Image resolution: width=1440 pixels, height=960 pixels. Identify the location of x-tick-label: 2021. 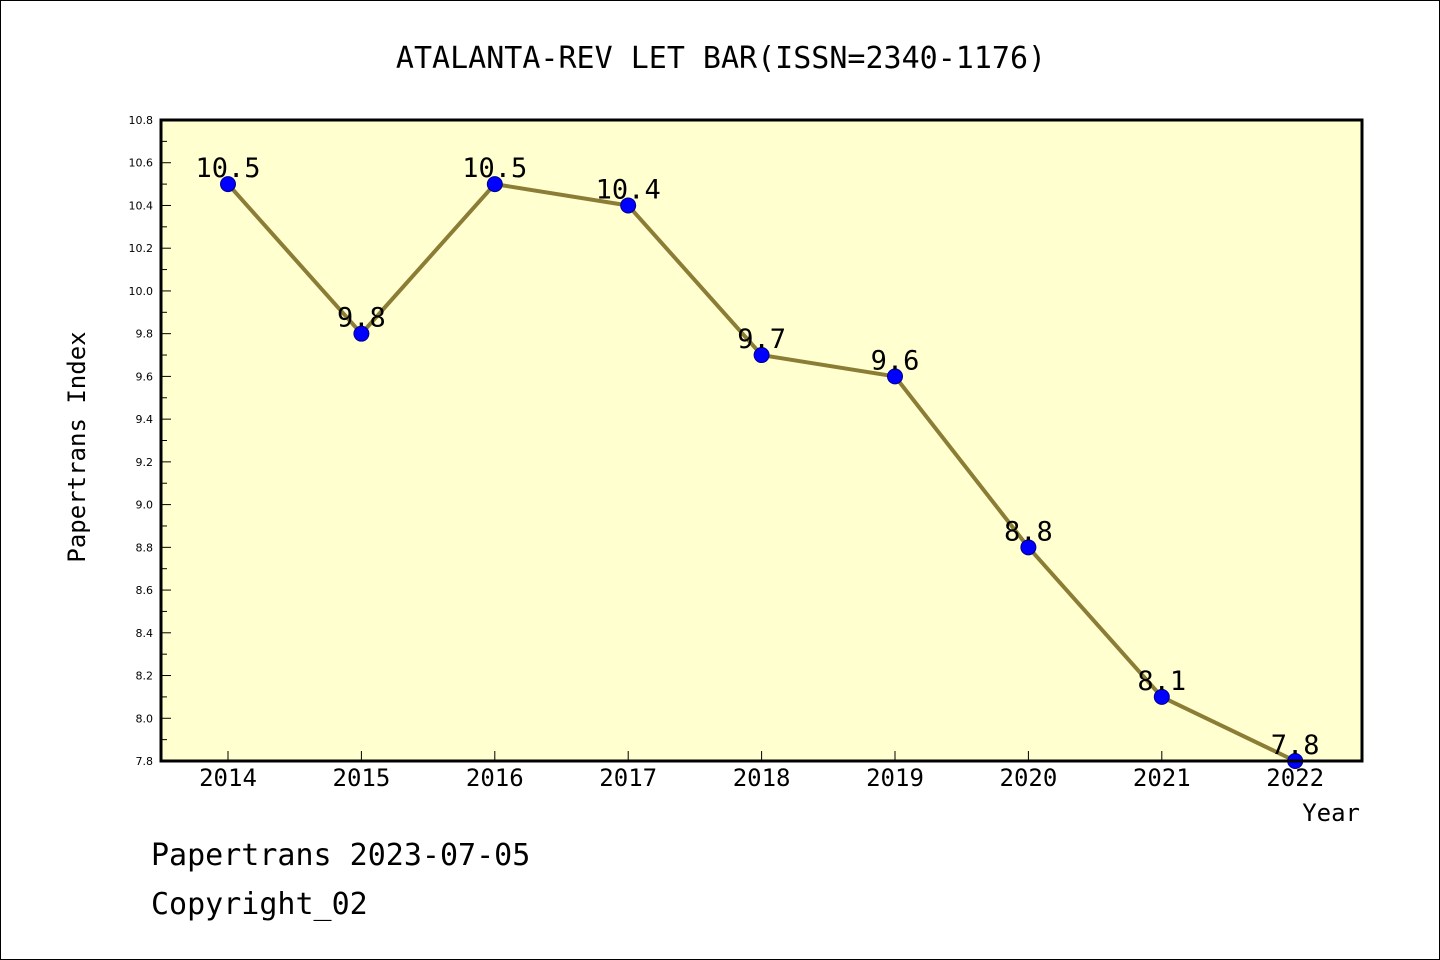
(1162, 778).